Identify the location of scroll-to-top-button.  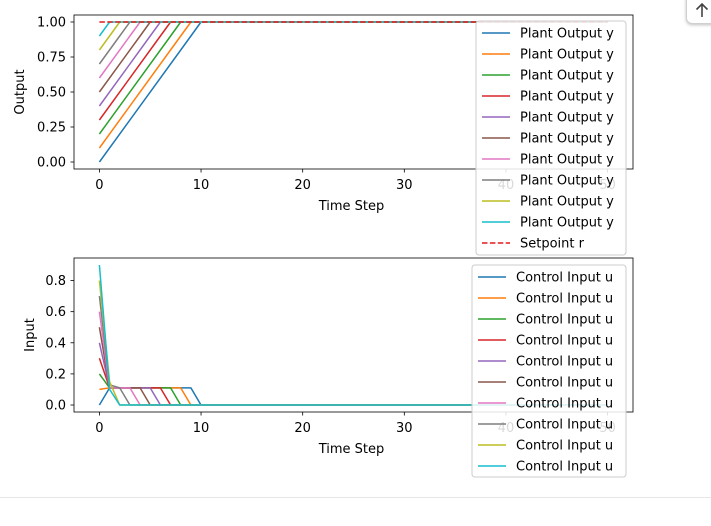
(698, 12).